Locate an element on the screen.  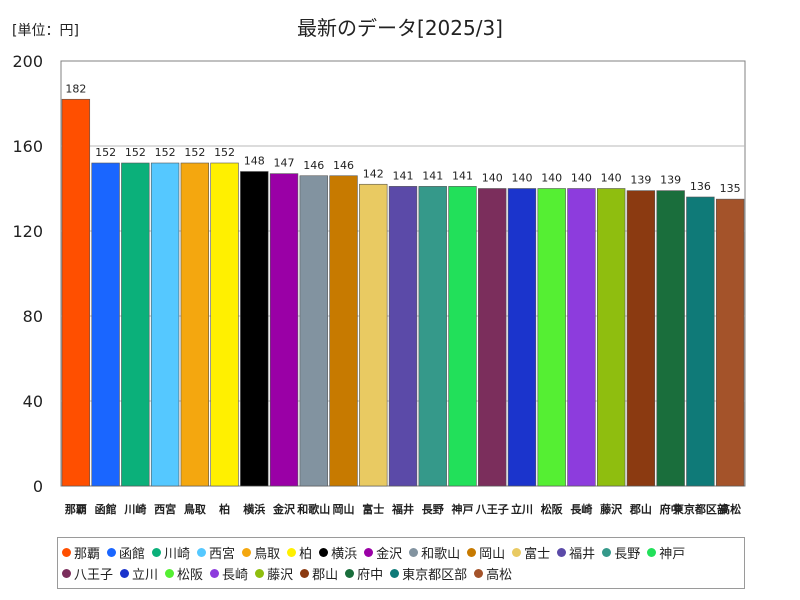
x-tick-label: 鳥取 is located at coordinates (195, 509).